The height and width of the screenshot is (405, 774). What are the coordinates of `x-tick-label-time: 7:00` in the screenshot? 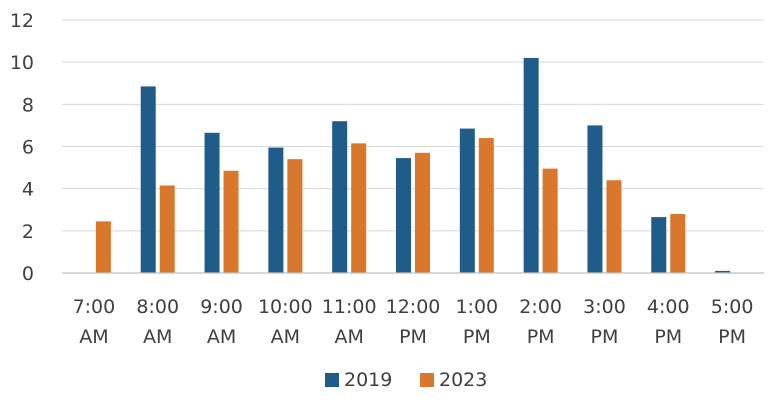 It's located at (94, 307).